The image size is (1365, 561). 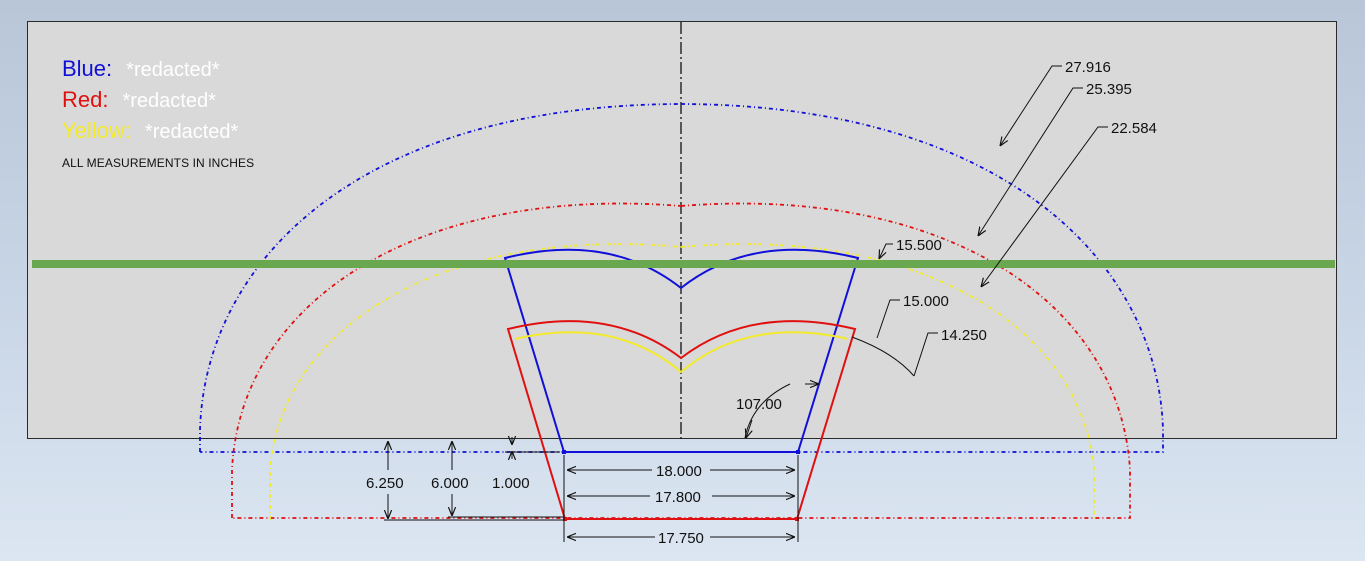 I want to click on radius-label: 27.916, so click(x=1088, y=67).